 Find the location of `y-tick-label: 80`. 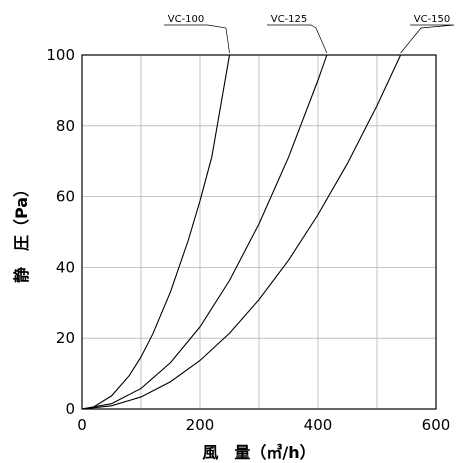

y-tick-label: 80 is located at coordinates (65, 126).